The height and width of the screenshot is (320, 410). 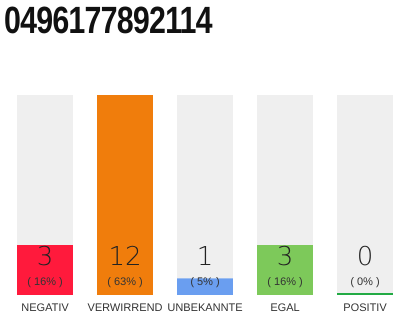 What do you see at coordinates (125, 308) in the screenshot?
I see `x-tick-label: VERWIRREND` at bounding box center [125, 308].